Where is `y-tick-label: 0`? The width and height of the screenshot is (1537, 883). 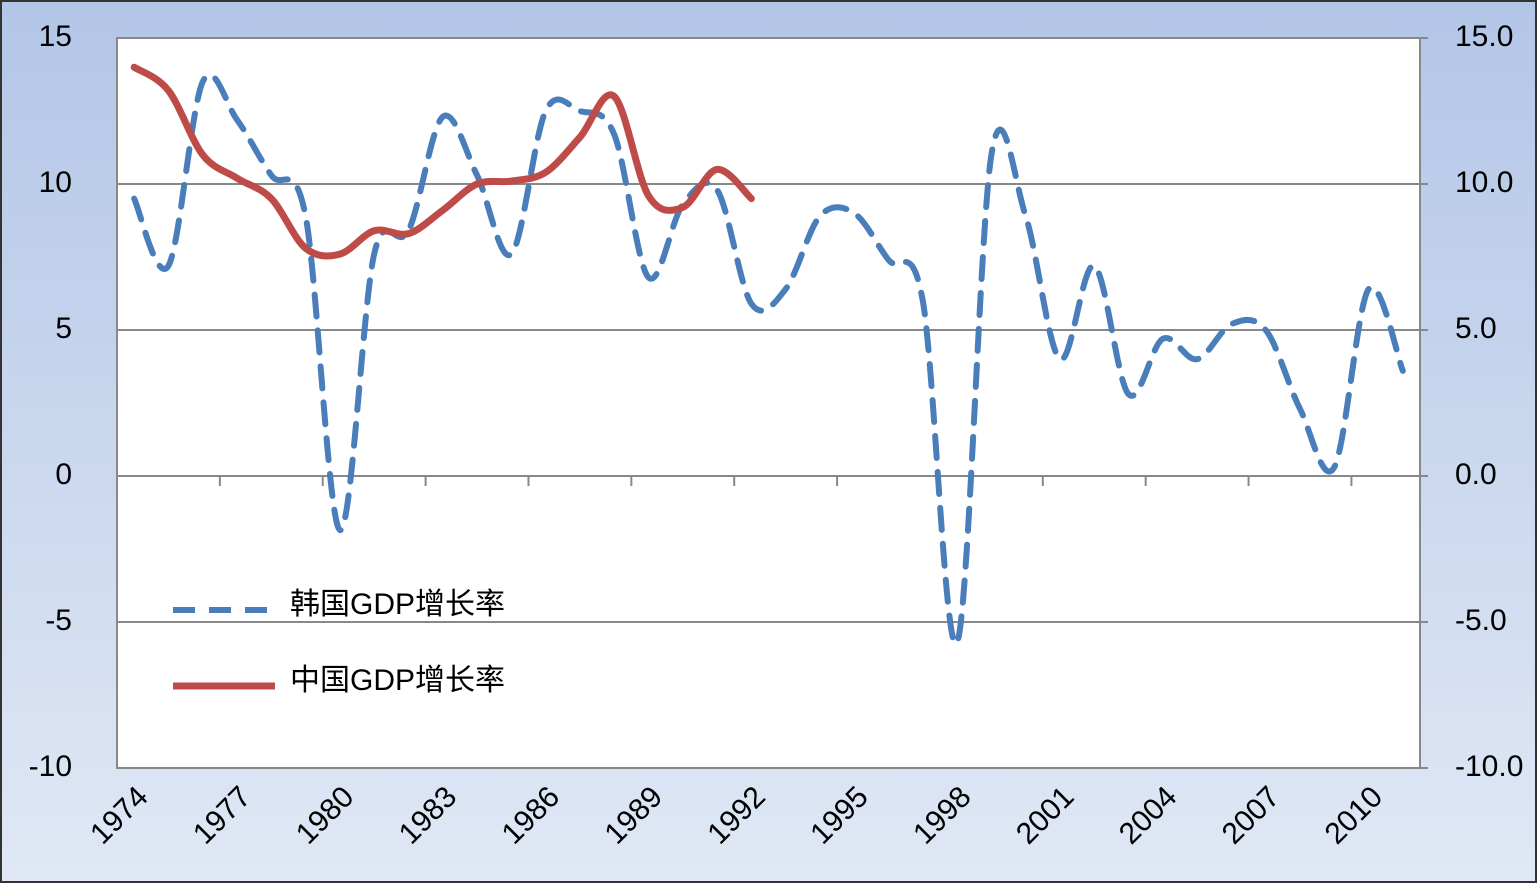
y-tick-label: 0 is located at coordinates (63, 474).